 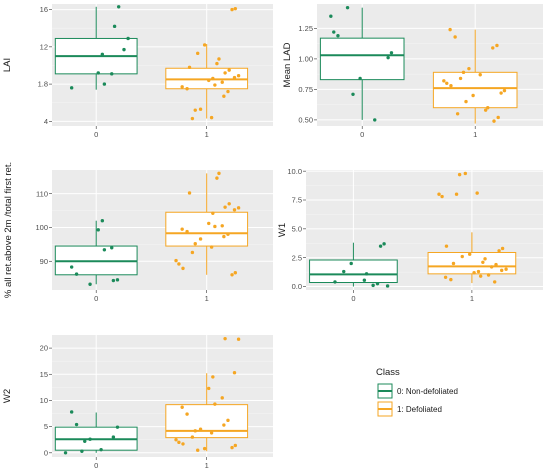 I want to click on y-axis-title: % all ret.above 2m /total first ret., so click(x=8, y=230).